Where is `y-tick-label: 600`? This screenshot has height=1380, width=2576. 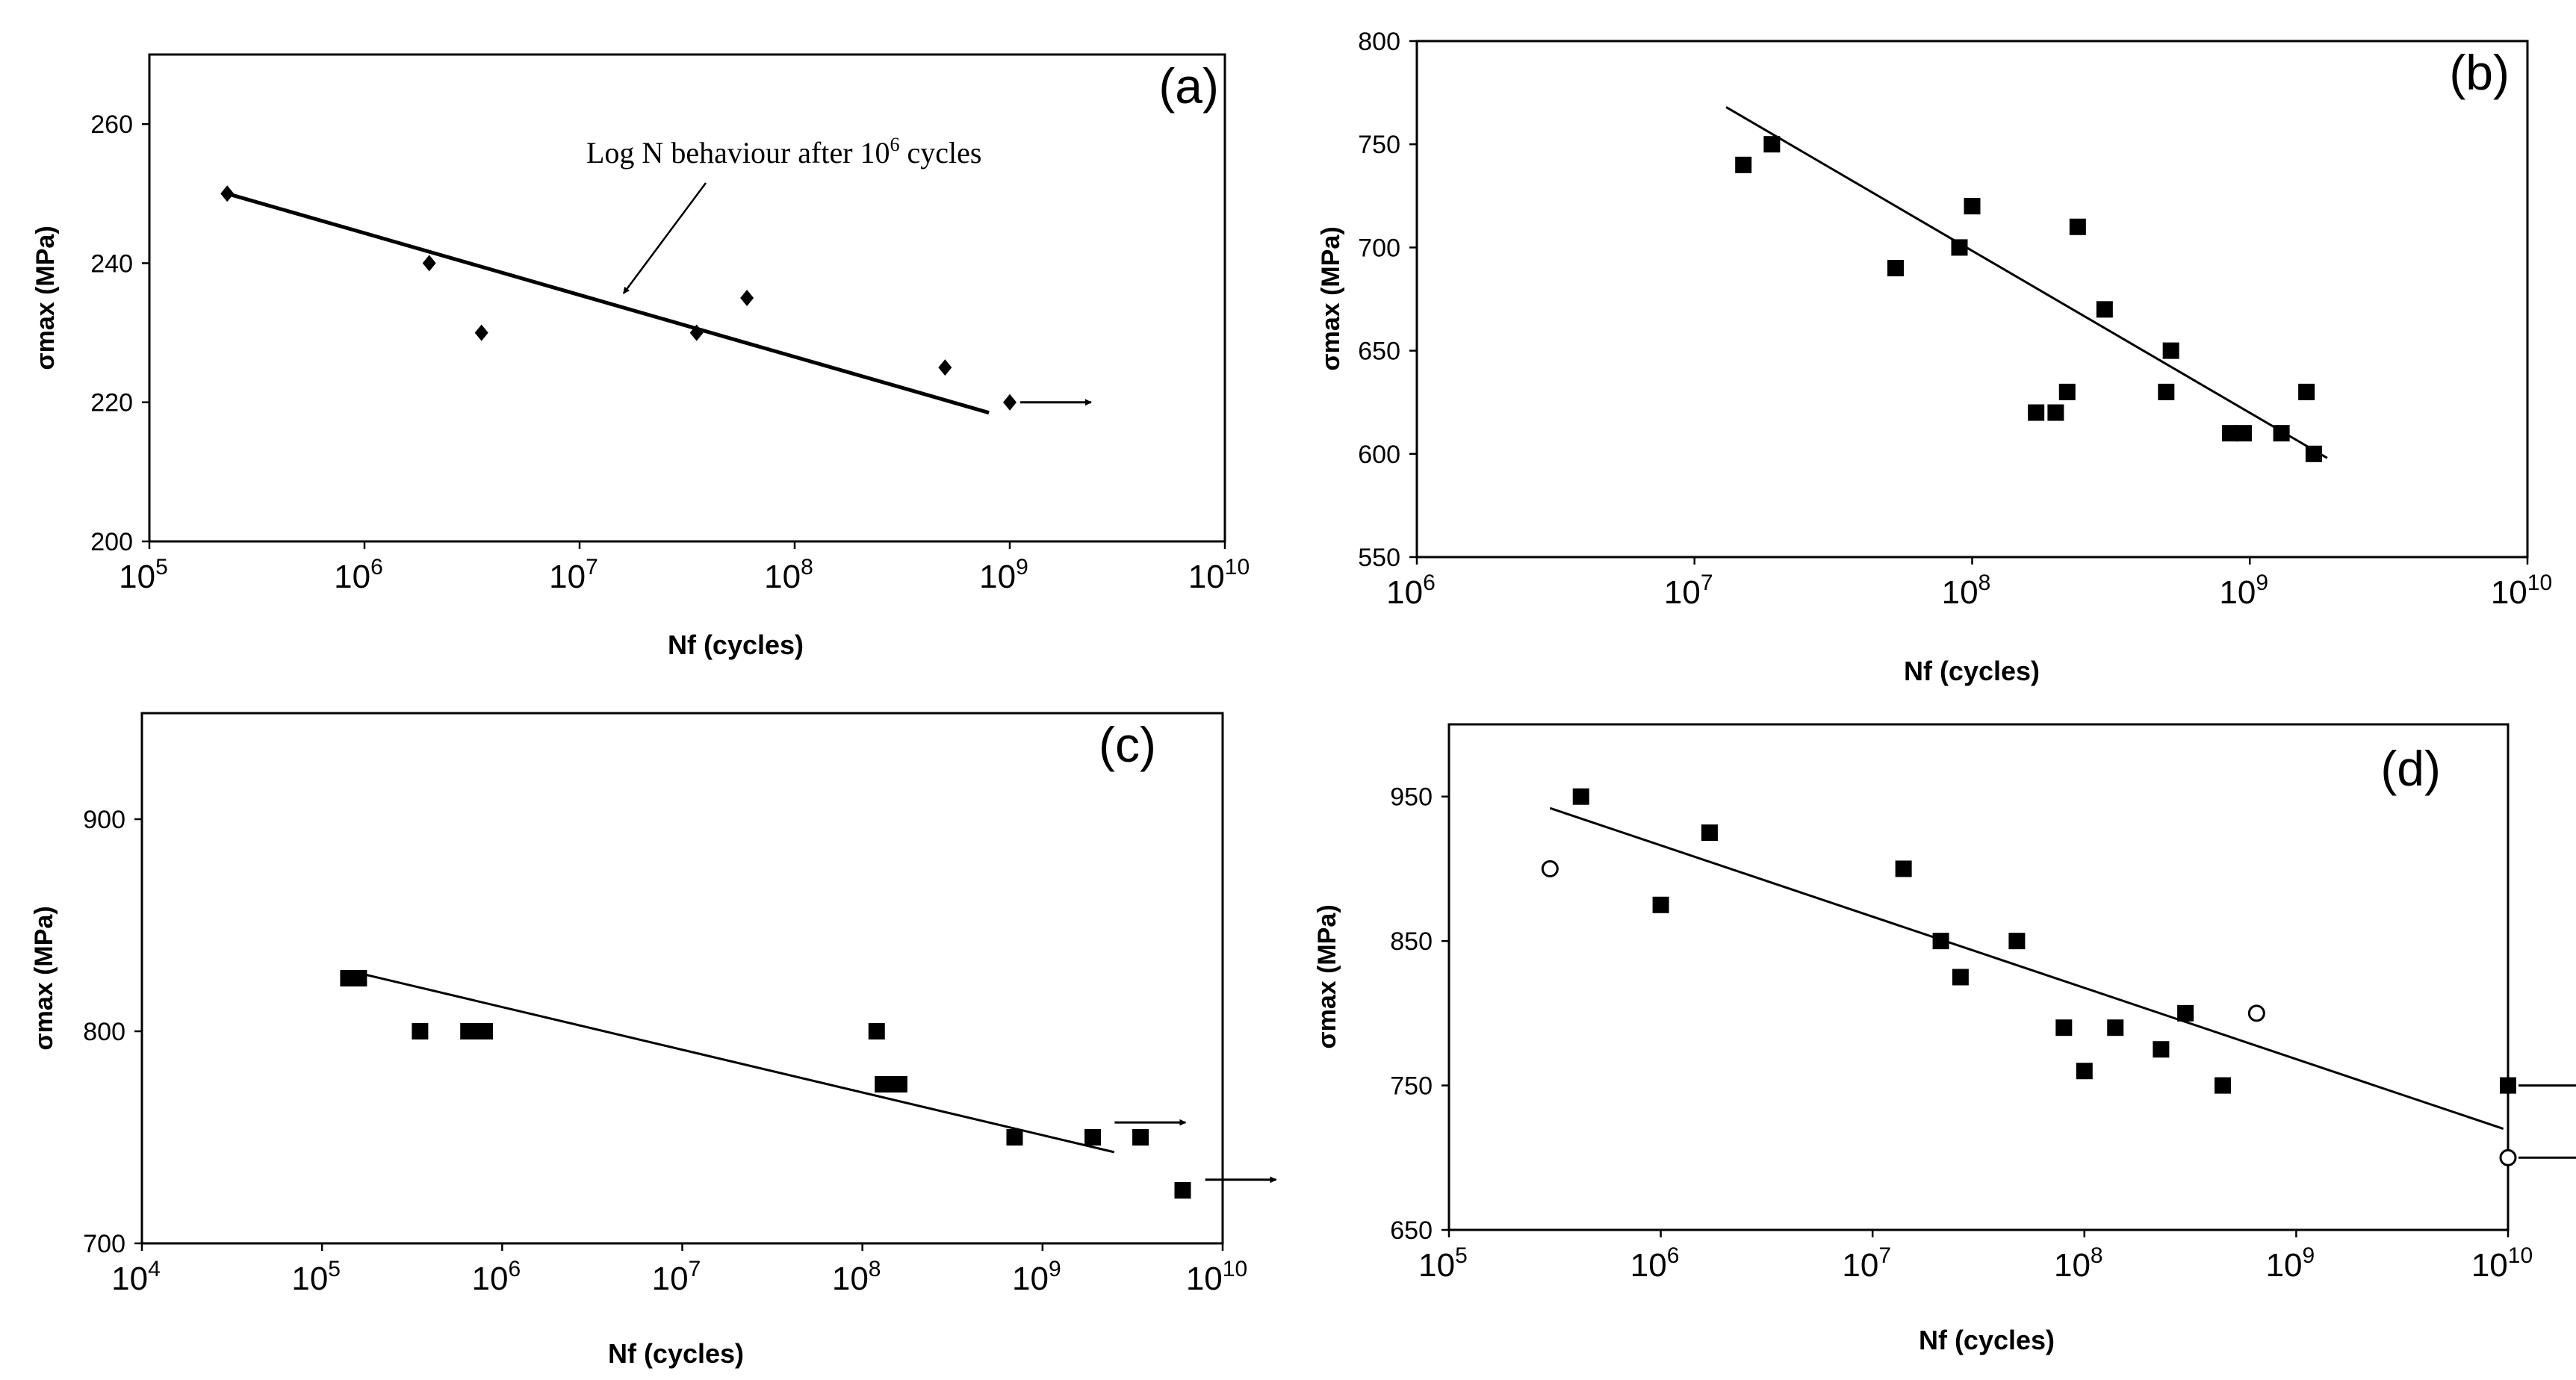
y-tick-label: 600 is located at coordinates (1379, 455).